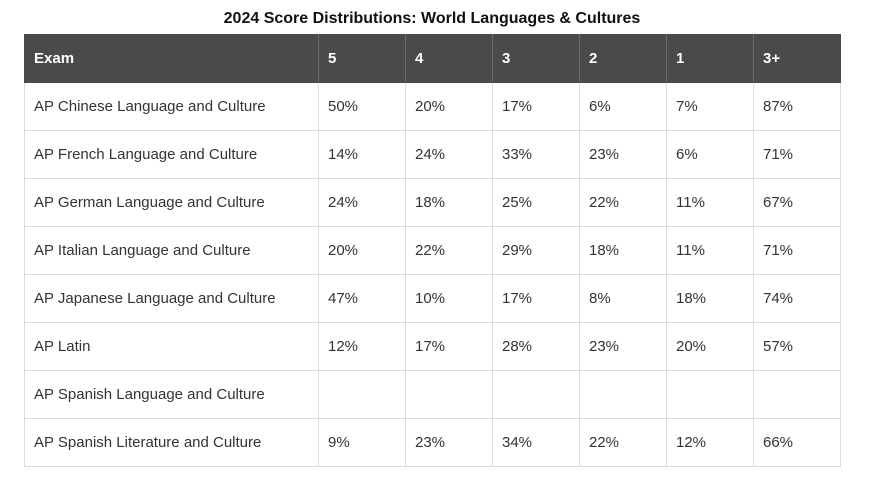 This screenshot has width=893, height=479. I want to click on score-5-cell: 12%, so click(362, 346).